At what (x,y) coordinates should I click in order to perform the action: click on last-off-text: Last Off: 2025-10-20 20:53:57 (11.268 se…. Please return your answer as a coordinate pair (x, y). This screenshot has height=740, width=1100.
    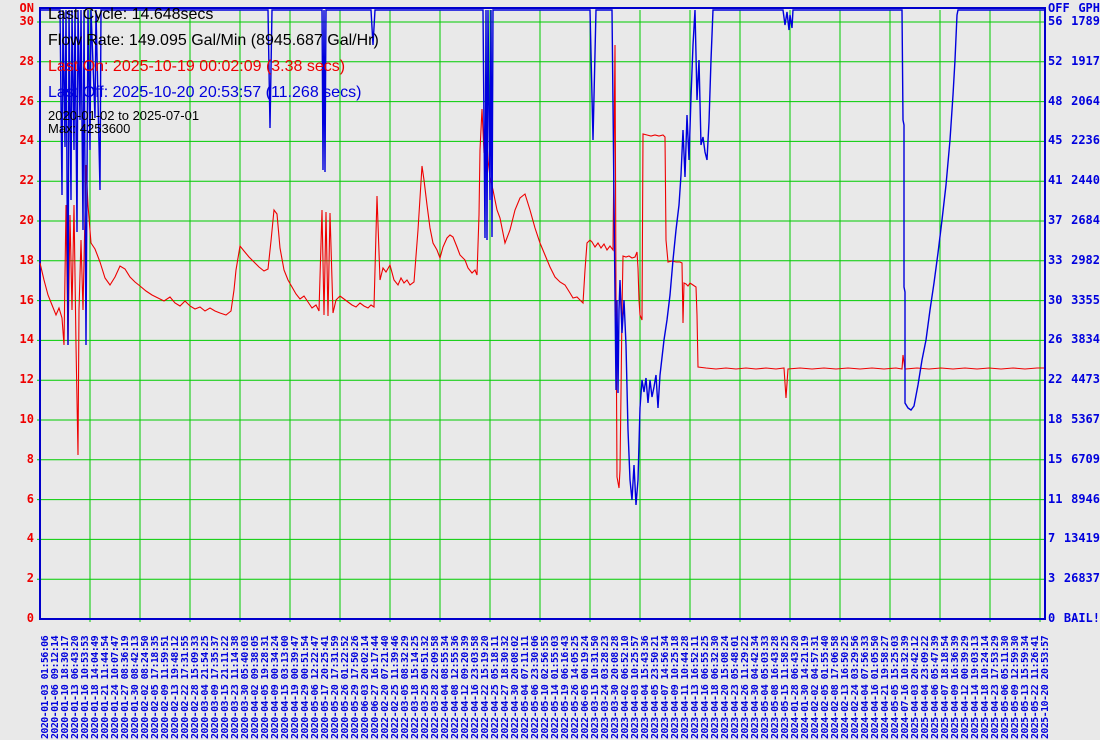
    Looking at the image, I should click on (205, 92).